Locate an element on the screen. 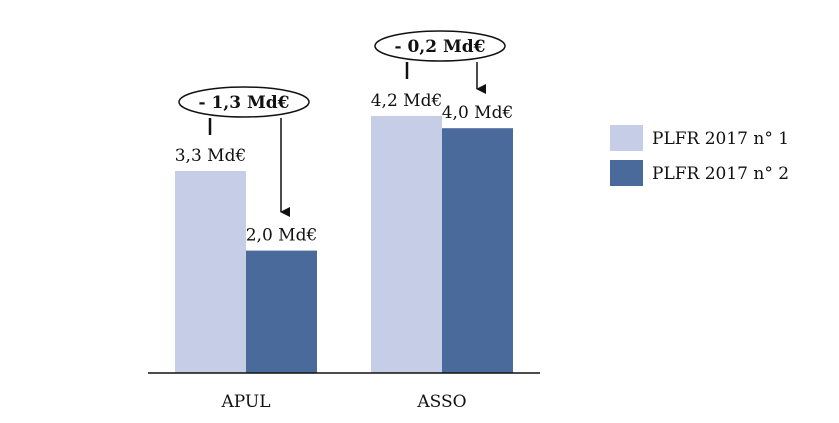  value-label-apul-series-1: 3,3 Md€ is located at coordinates (211, 156).